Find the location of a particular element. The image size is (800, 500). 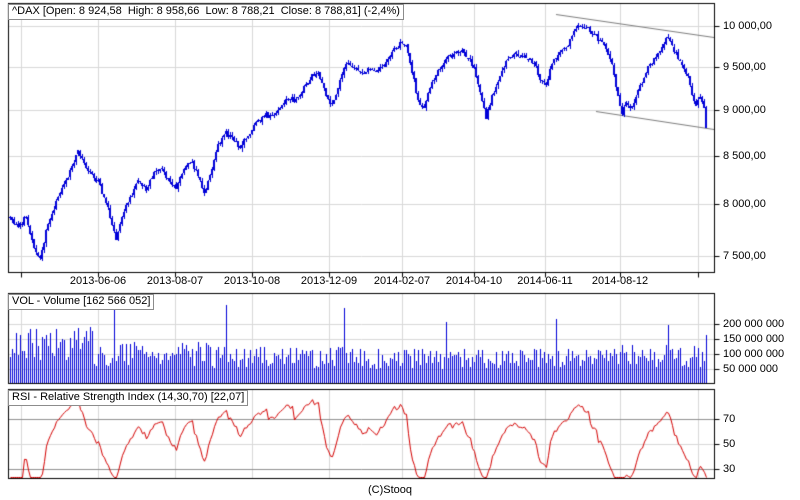

rsi-tick-label: 30 is located at coordinates (729, 469).